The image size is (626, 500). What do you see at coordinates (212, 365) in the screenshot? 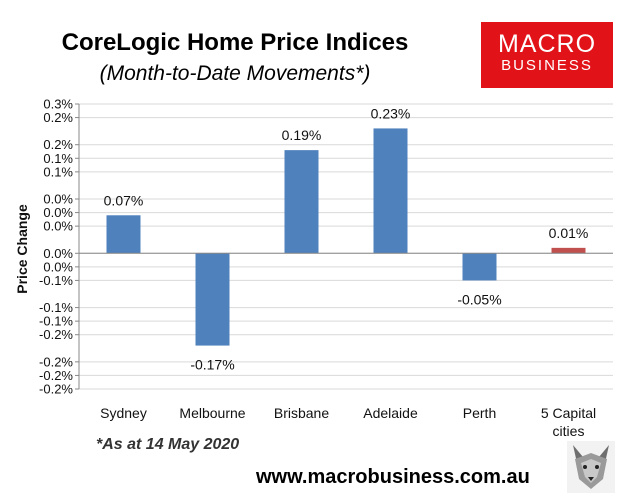
I see `data-label: -0.17%` at bounding box center [212, 365].